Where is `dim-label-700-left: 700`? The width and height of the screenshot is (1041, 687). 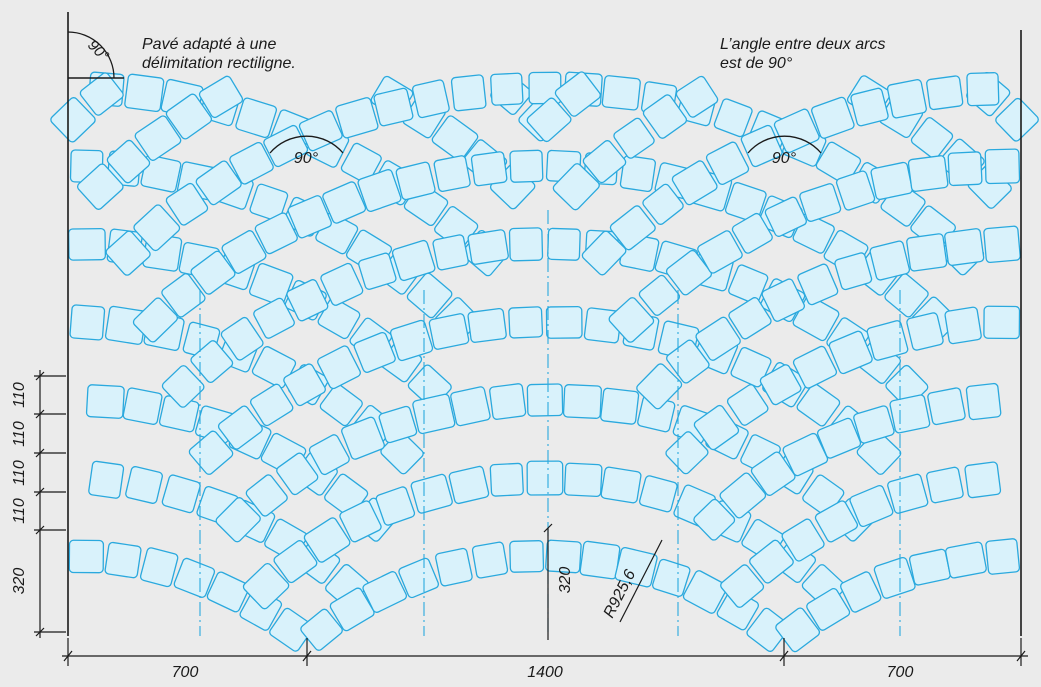 dim-label-700-left: 700 is located at coordinates (185, 672).